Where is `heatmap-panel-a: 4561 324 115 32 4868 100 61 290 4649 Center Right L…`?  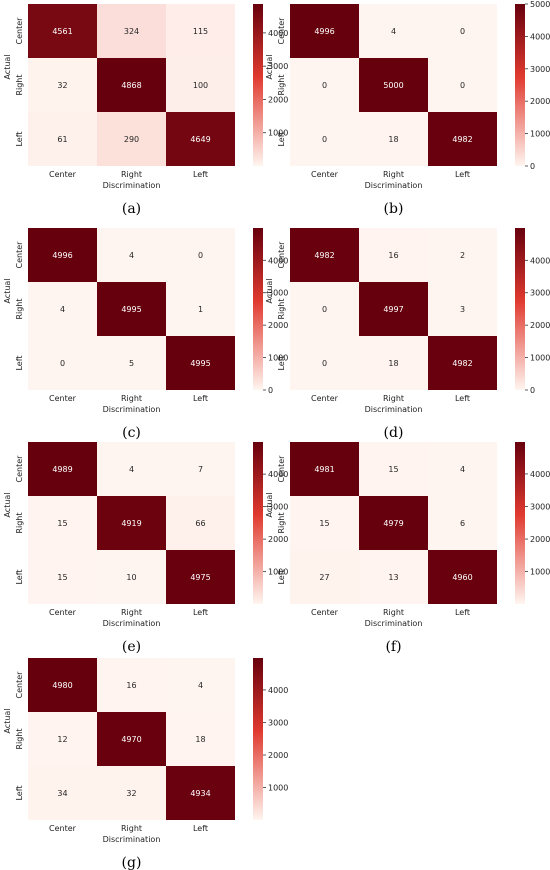
heatmap-panel-a: 4561 324 115 32 4868 100 61 290 4649 Center Right L… is located at coordinates (145, 110).